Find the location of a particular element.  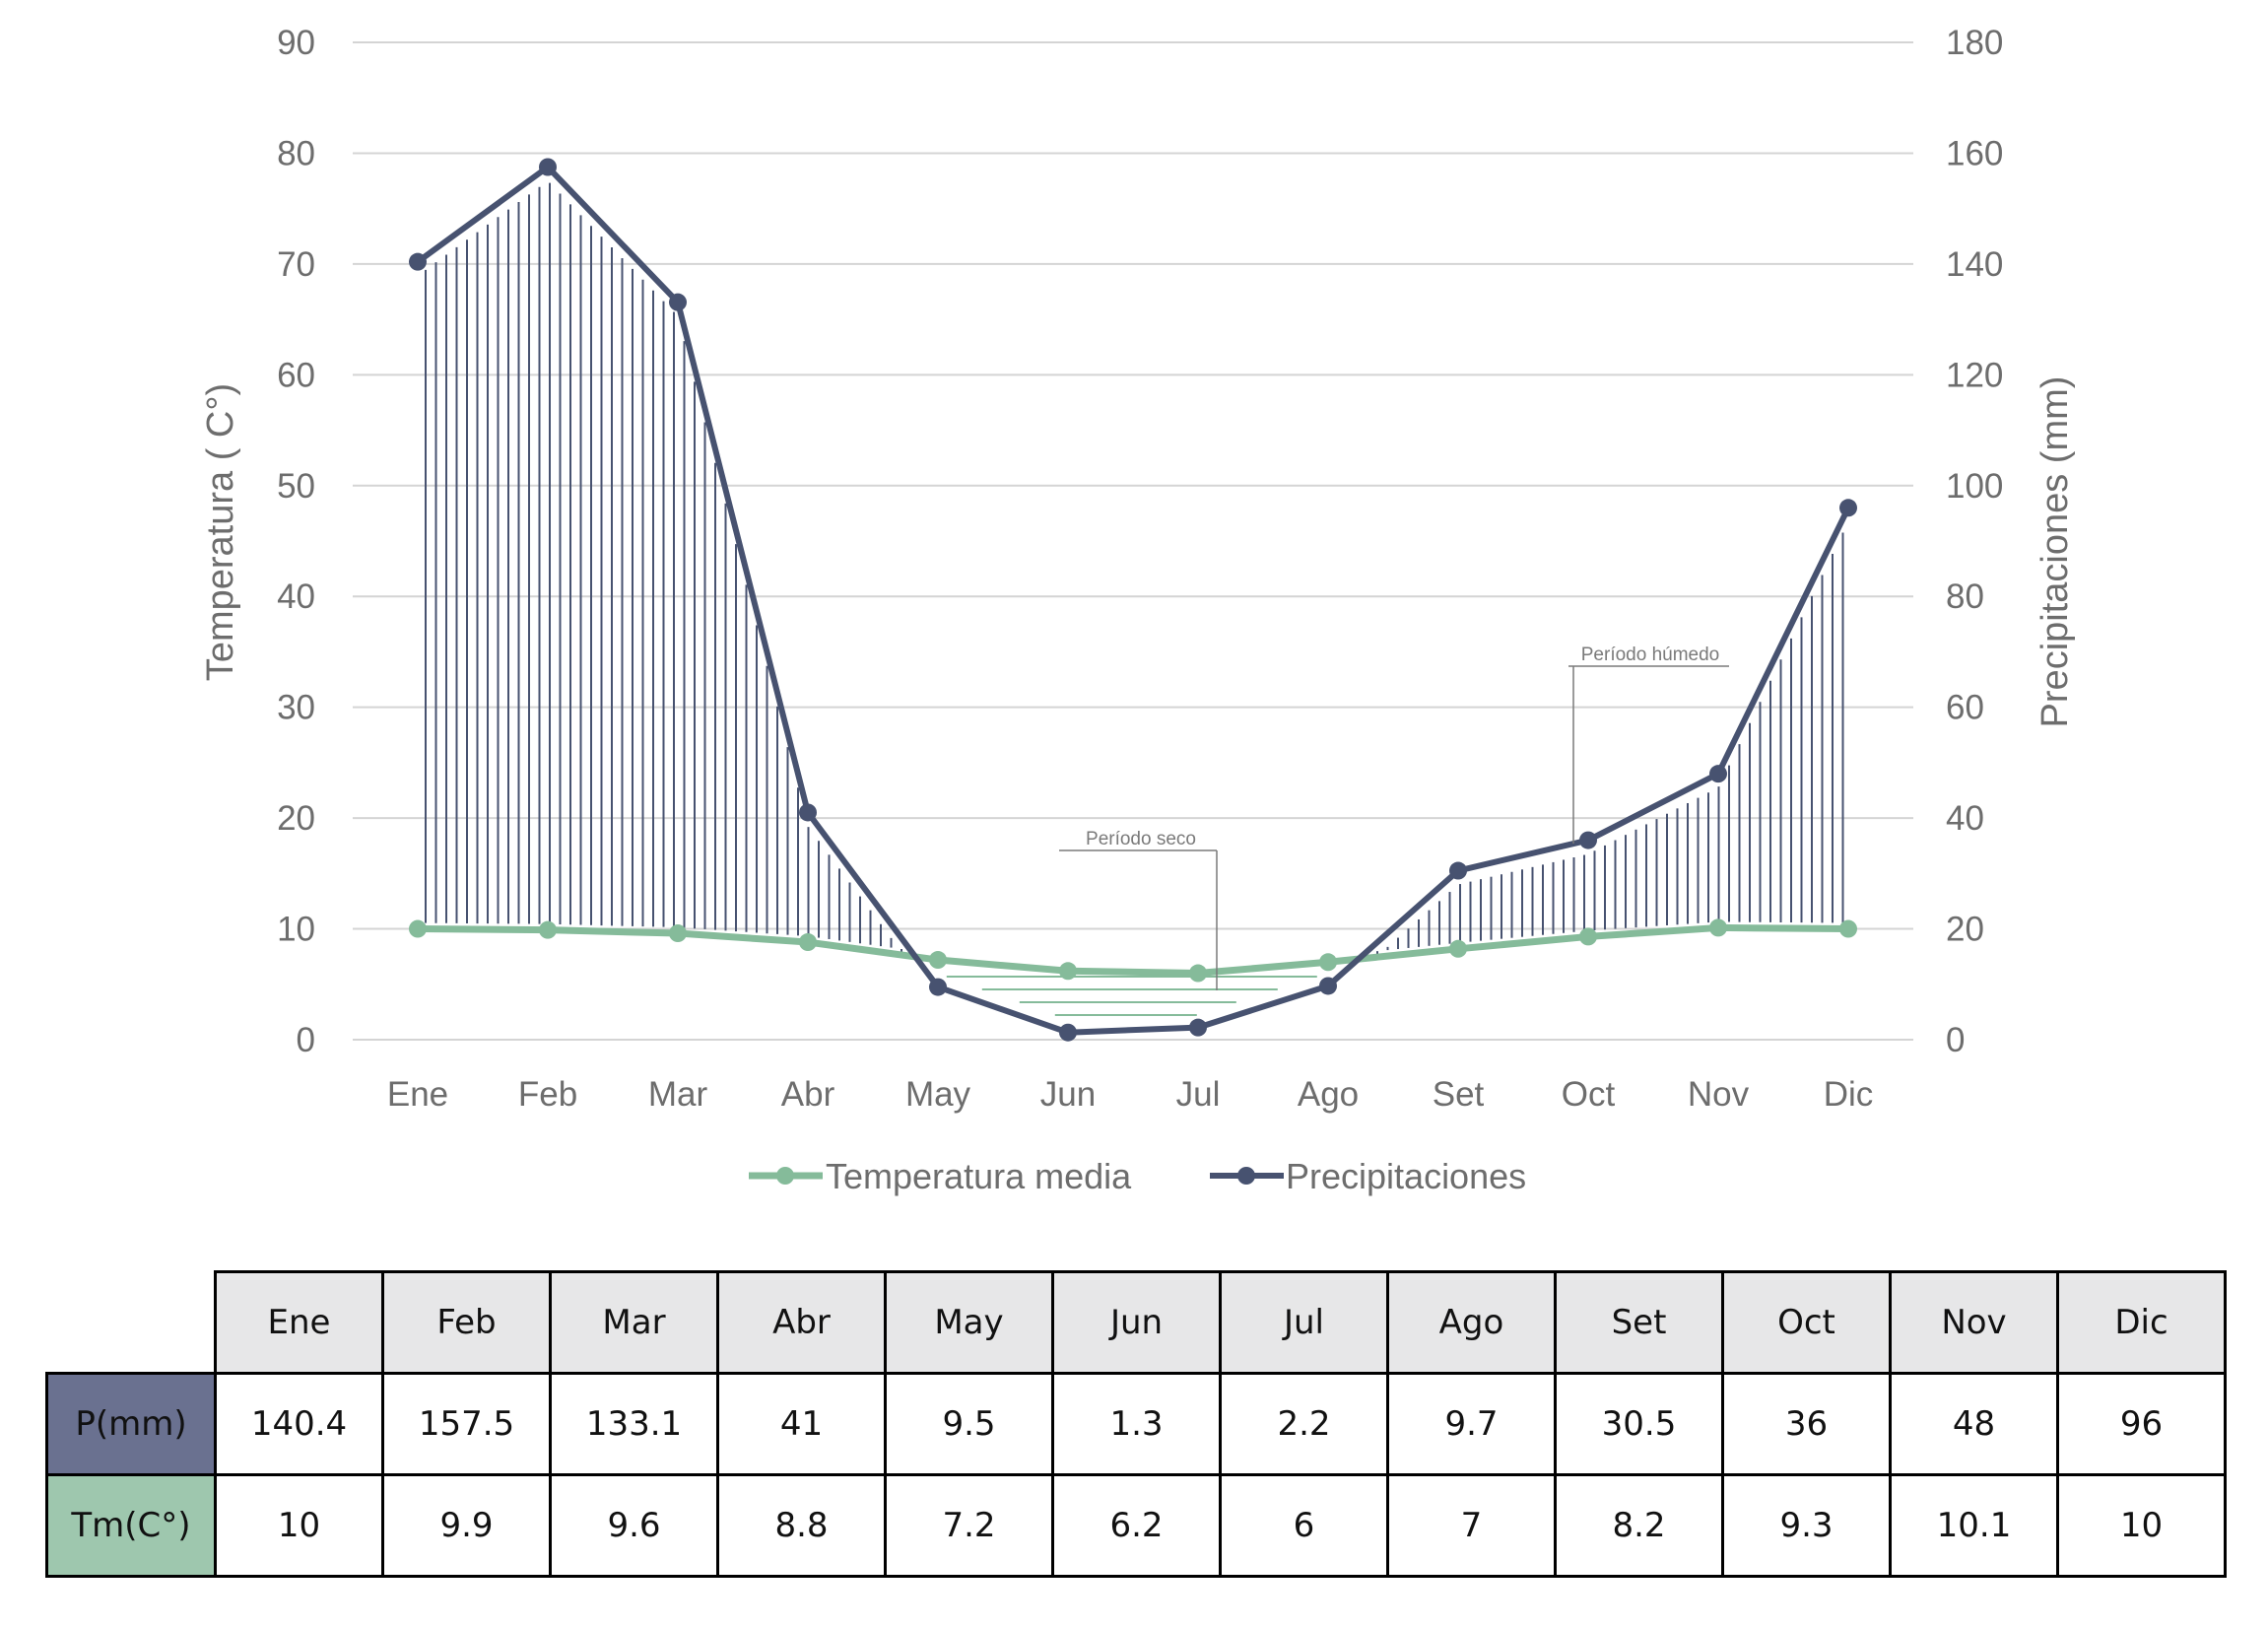

legend-temperature-marker is located at coordinates (785, 1176).